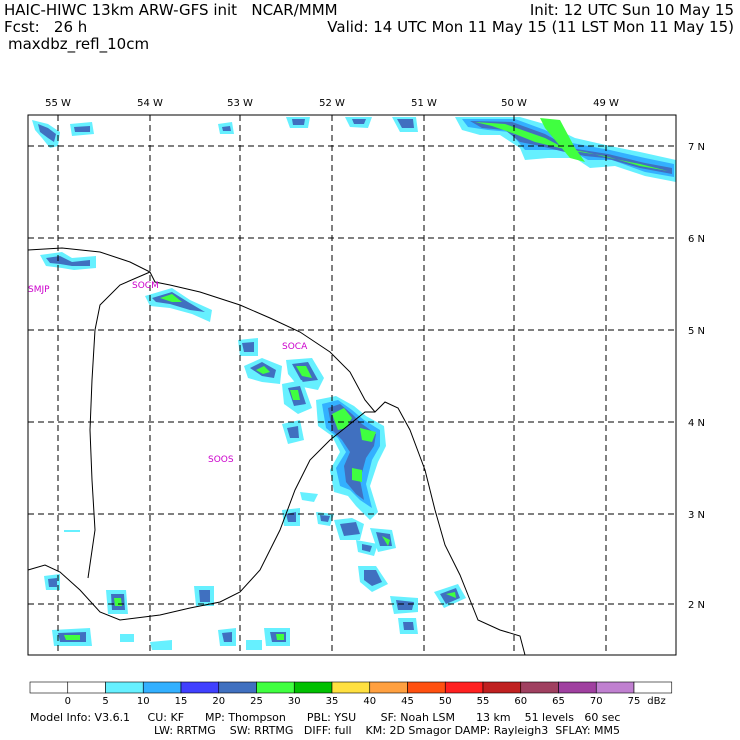 Image resolution: width=740 pixels, height=740 pixels. I want to click on field-name: maxdbz_refl_10cm, so click(79, 44).